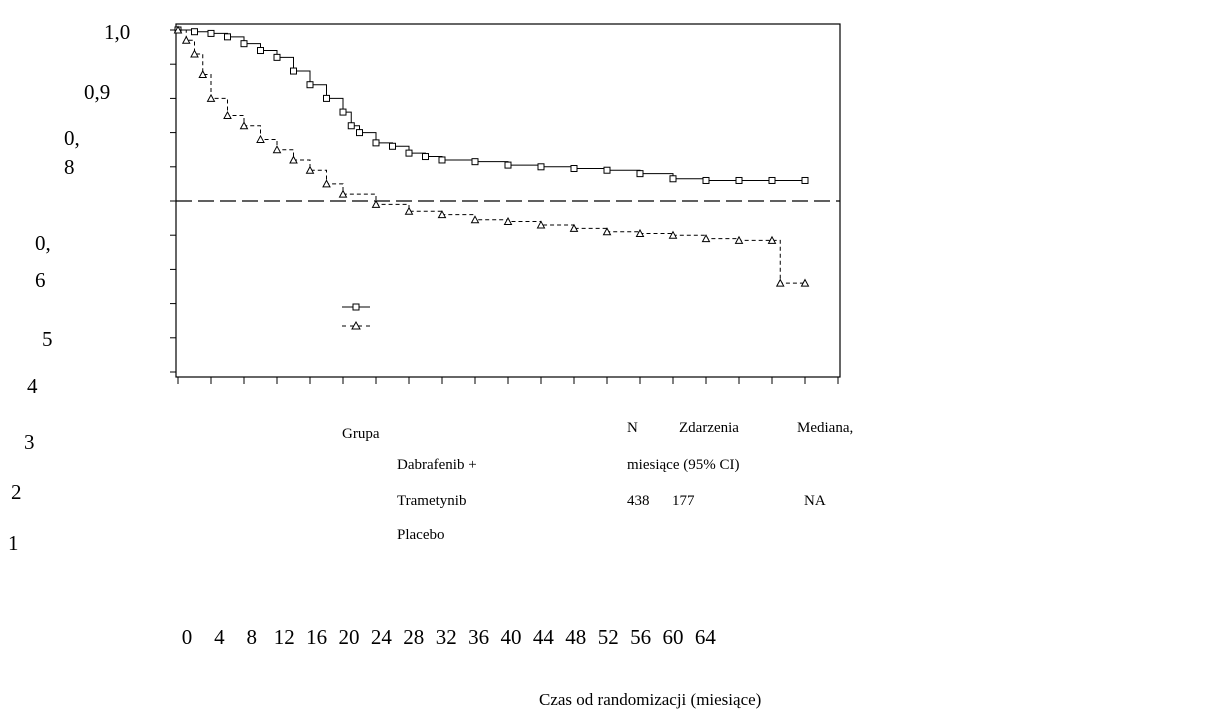 Image resolution: width=1221 pixels, height=711 pixels. I want to click on x-tick-label: 24, so click(381, 637).